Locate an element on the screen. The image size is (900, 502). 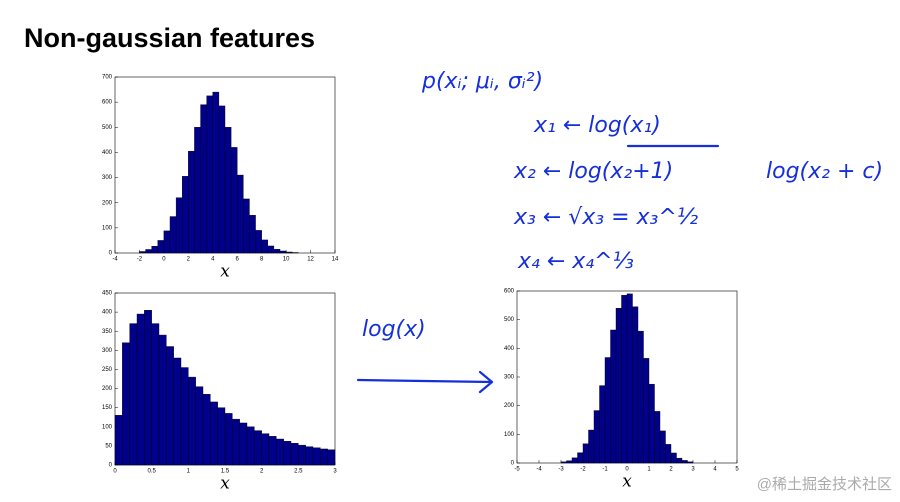
x-tick-label: 5 is located at coordinates (737, 470).